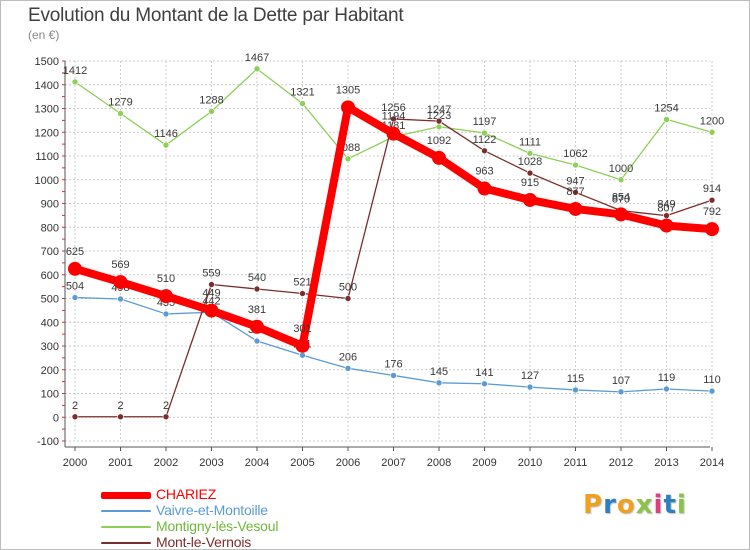 The image size is (750, 550). What do you see at coordinates (593, 505) in the screenshot?
I see `logo-letter: P` at bounding box center [593, 505].